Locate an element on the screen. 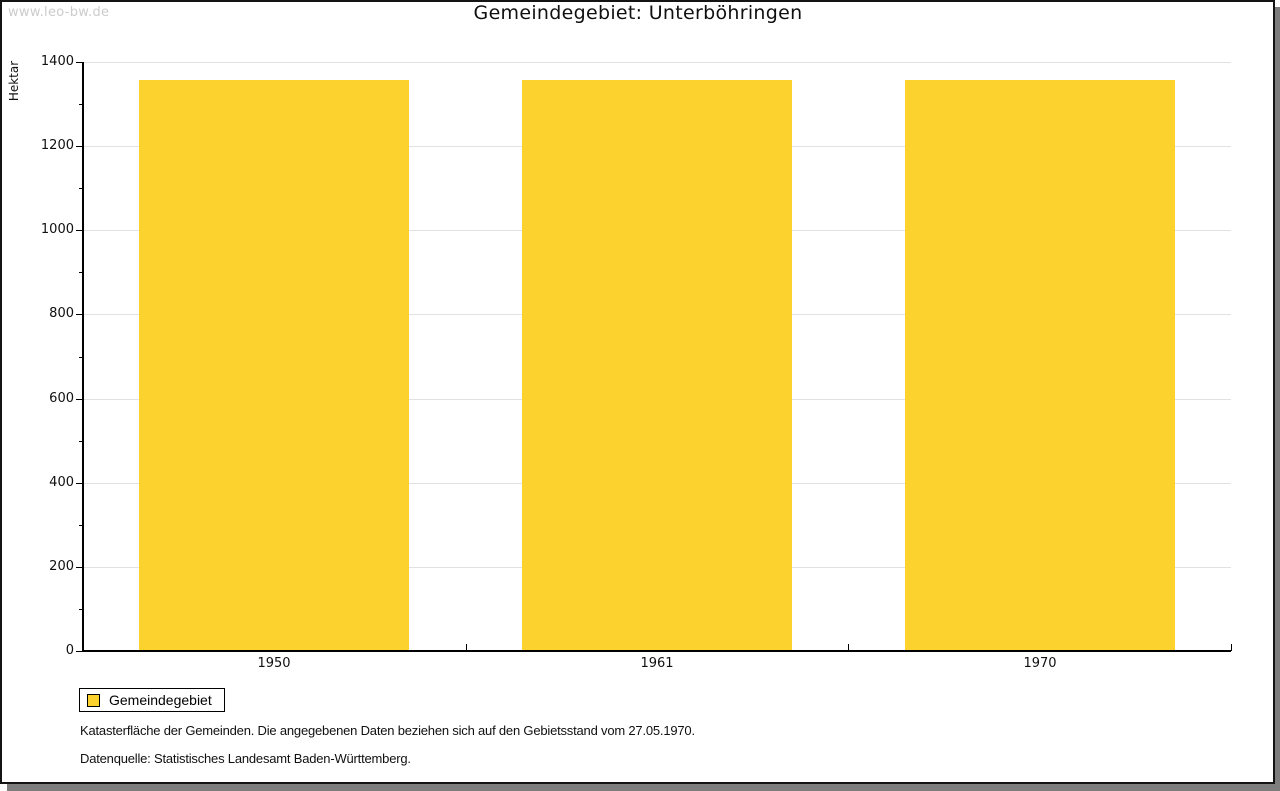  legend: Gemeindegebiet is located at coordinates (152, 700).